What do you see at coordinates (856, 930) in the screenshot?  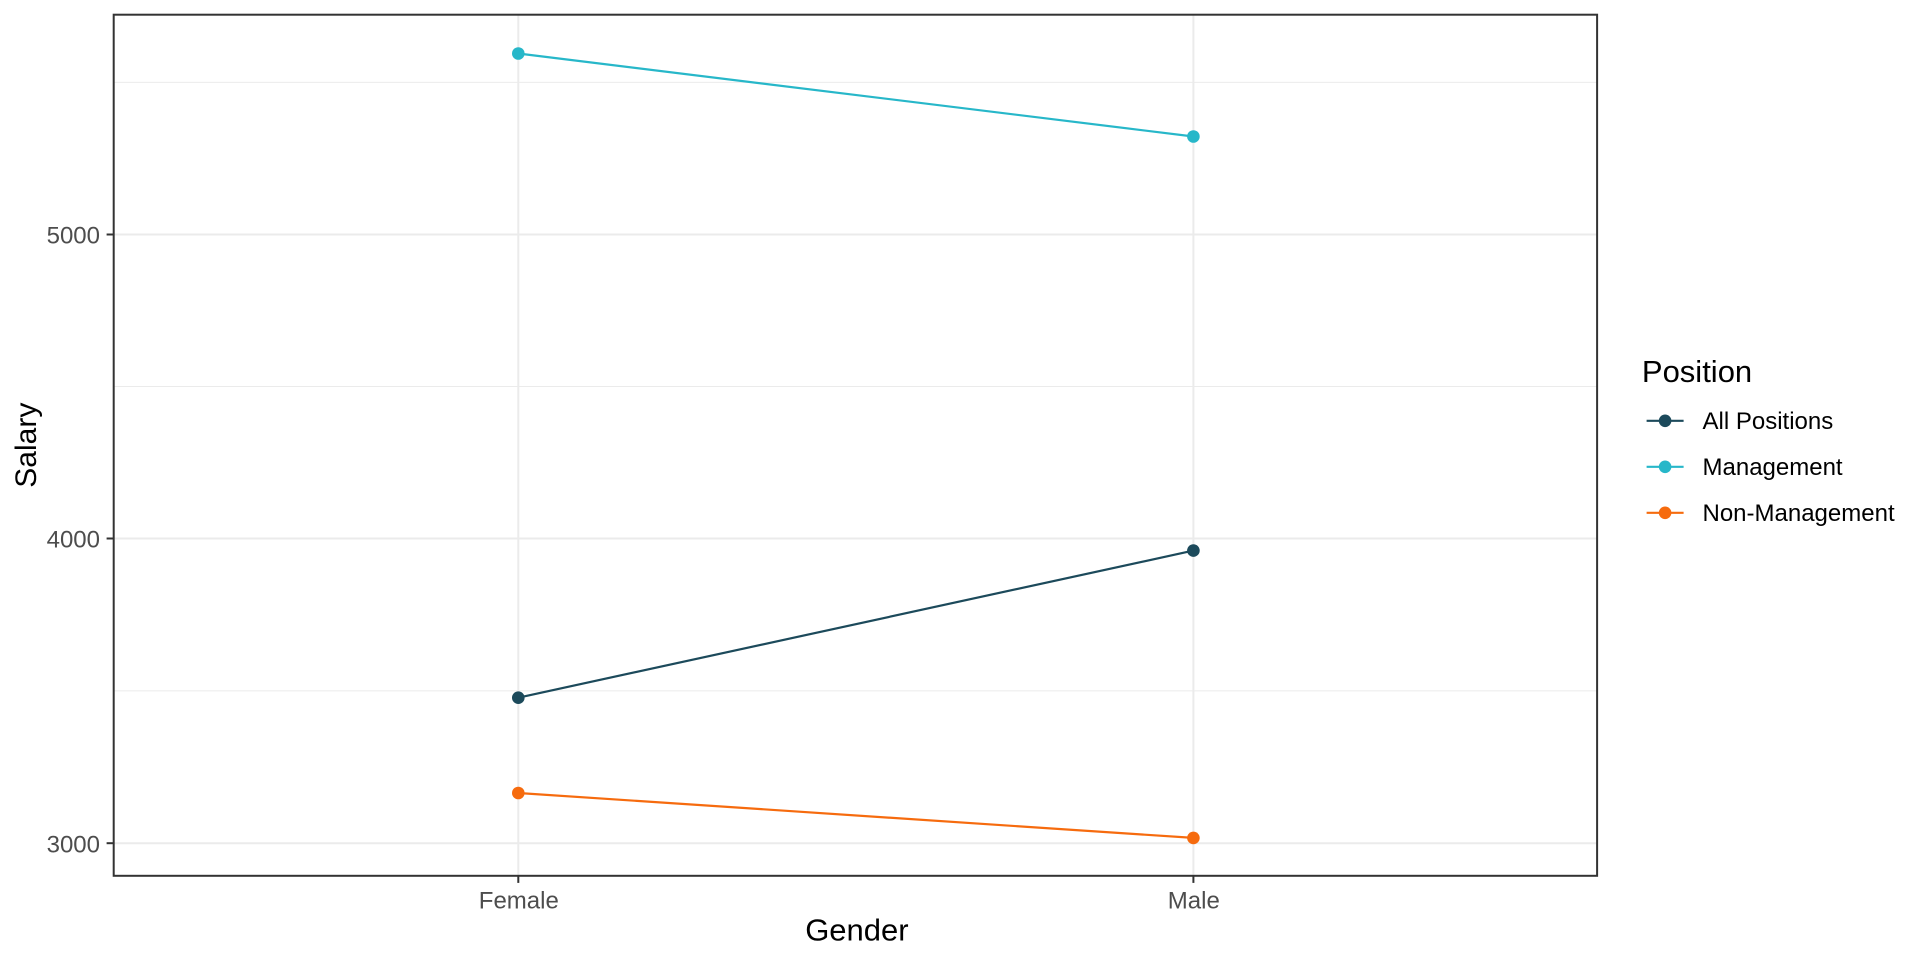 I see `svg-text: Gender` at bounding box center [856, 930].